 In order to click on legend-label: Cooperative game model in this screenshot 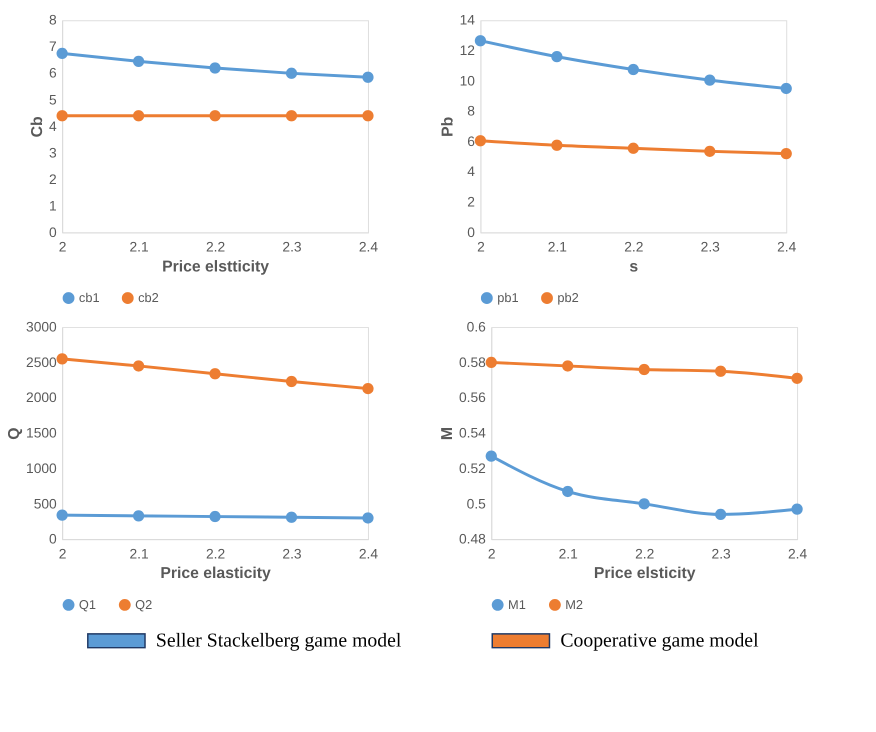, I will do `click(660, 641)`.